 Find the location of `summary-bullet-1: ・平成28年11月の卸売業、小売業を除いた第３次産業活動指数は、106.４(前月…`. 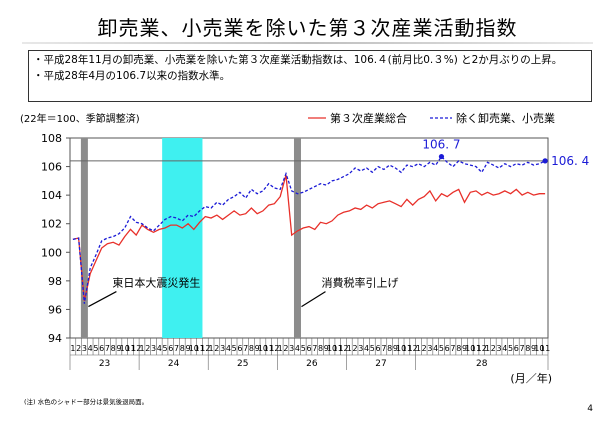

summary-bullet-1: ・平成28年11月の卸売業、小売業を除いた第３次産業活動指数は、106.４(前月… is located at coordinates (298, 60).